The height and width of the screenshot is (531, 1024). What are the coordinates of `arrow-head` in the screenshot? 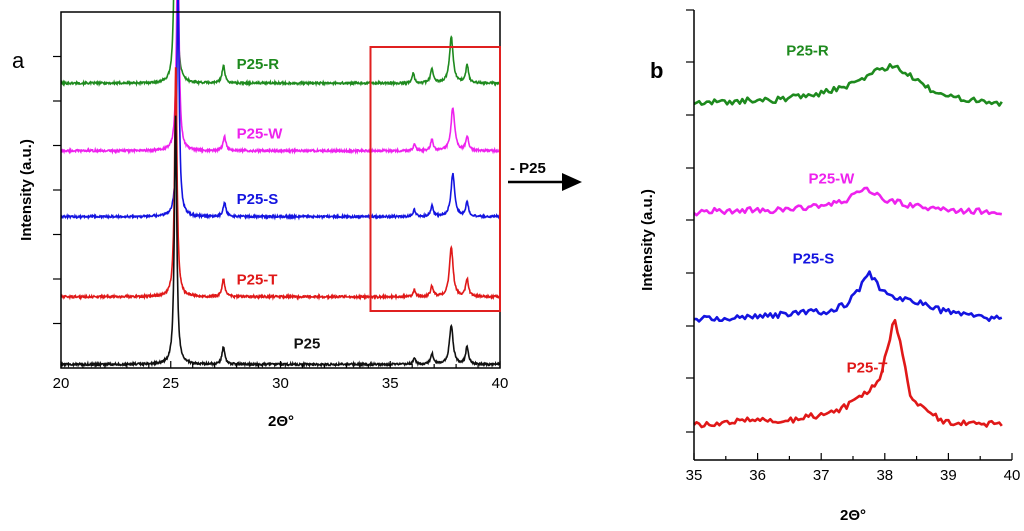 It's located at (572, 182).